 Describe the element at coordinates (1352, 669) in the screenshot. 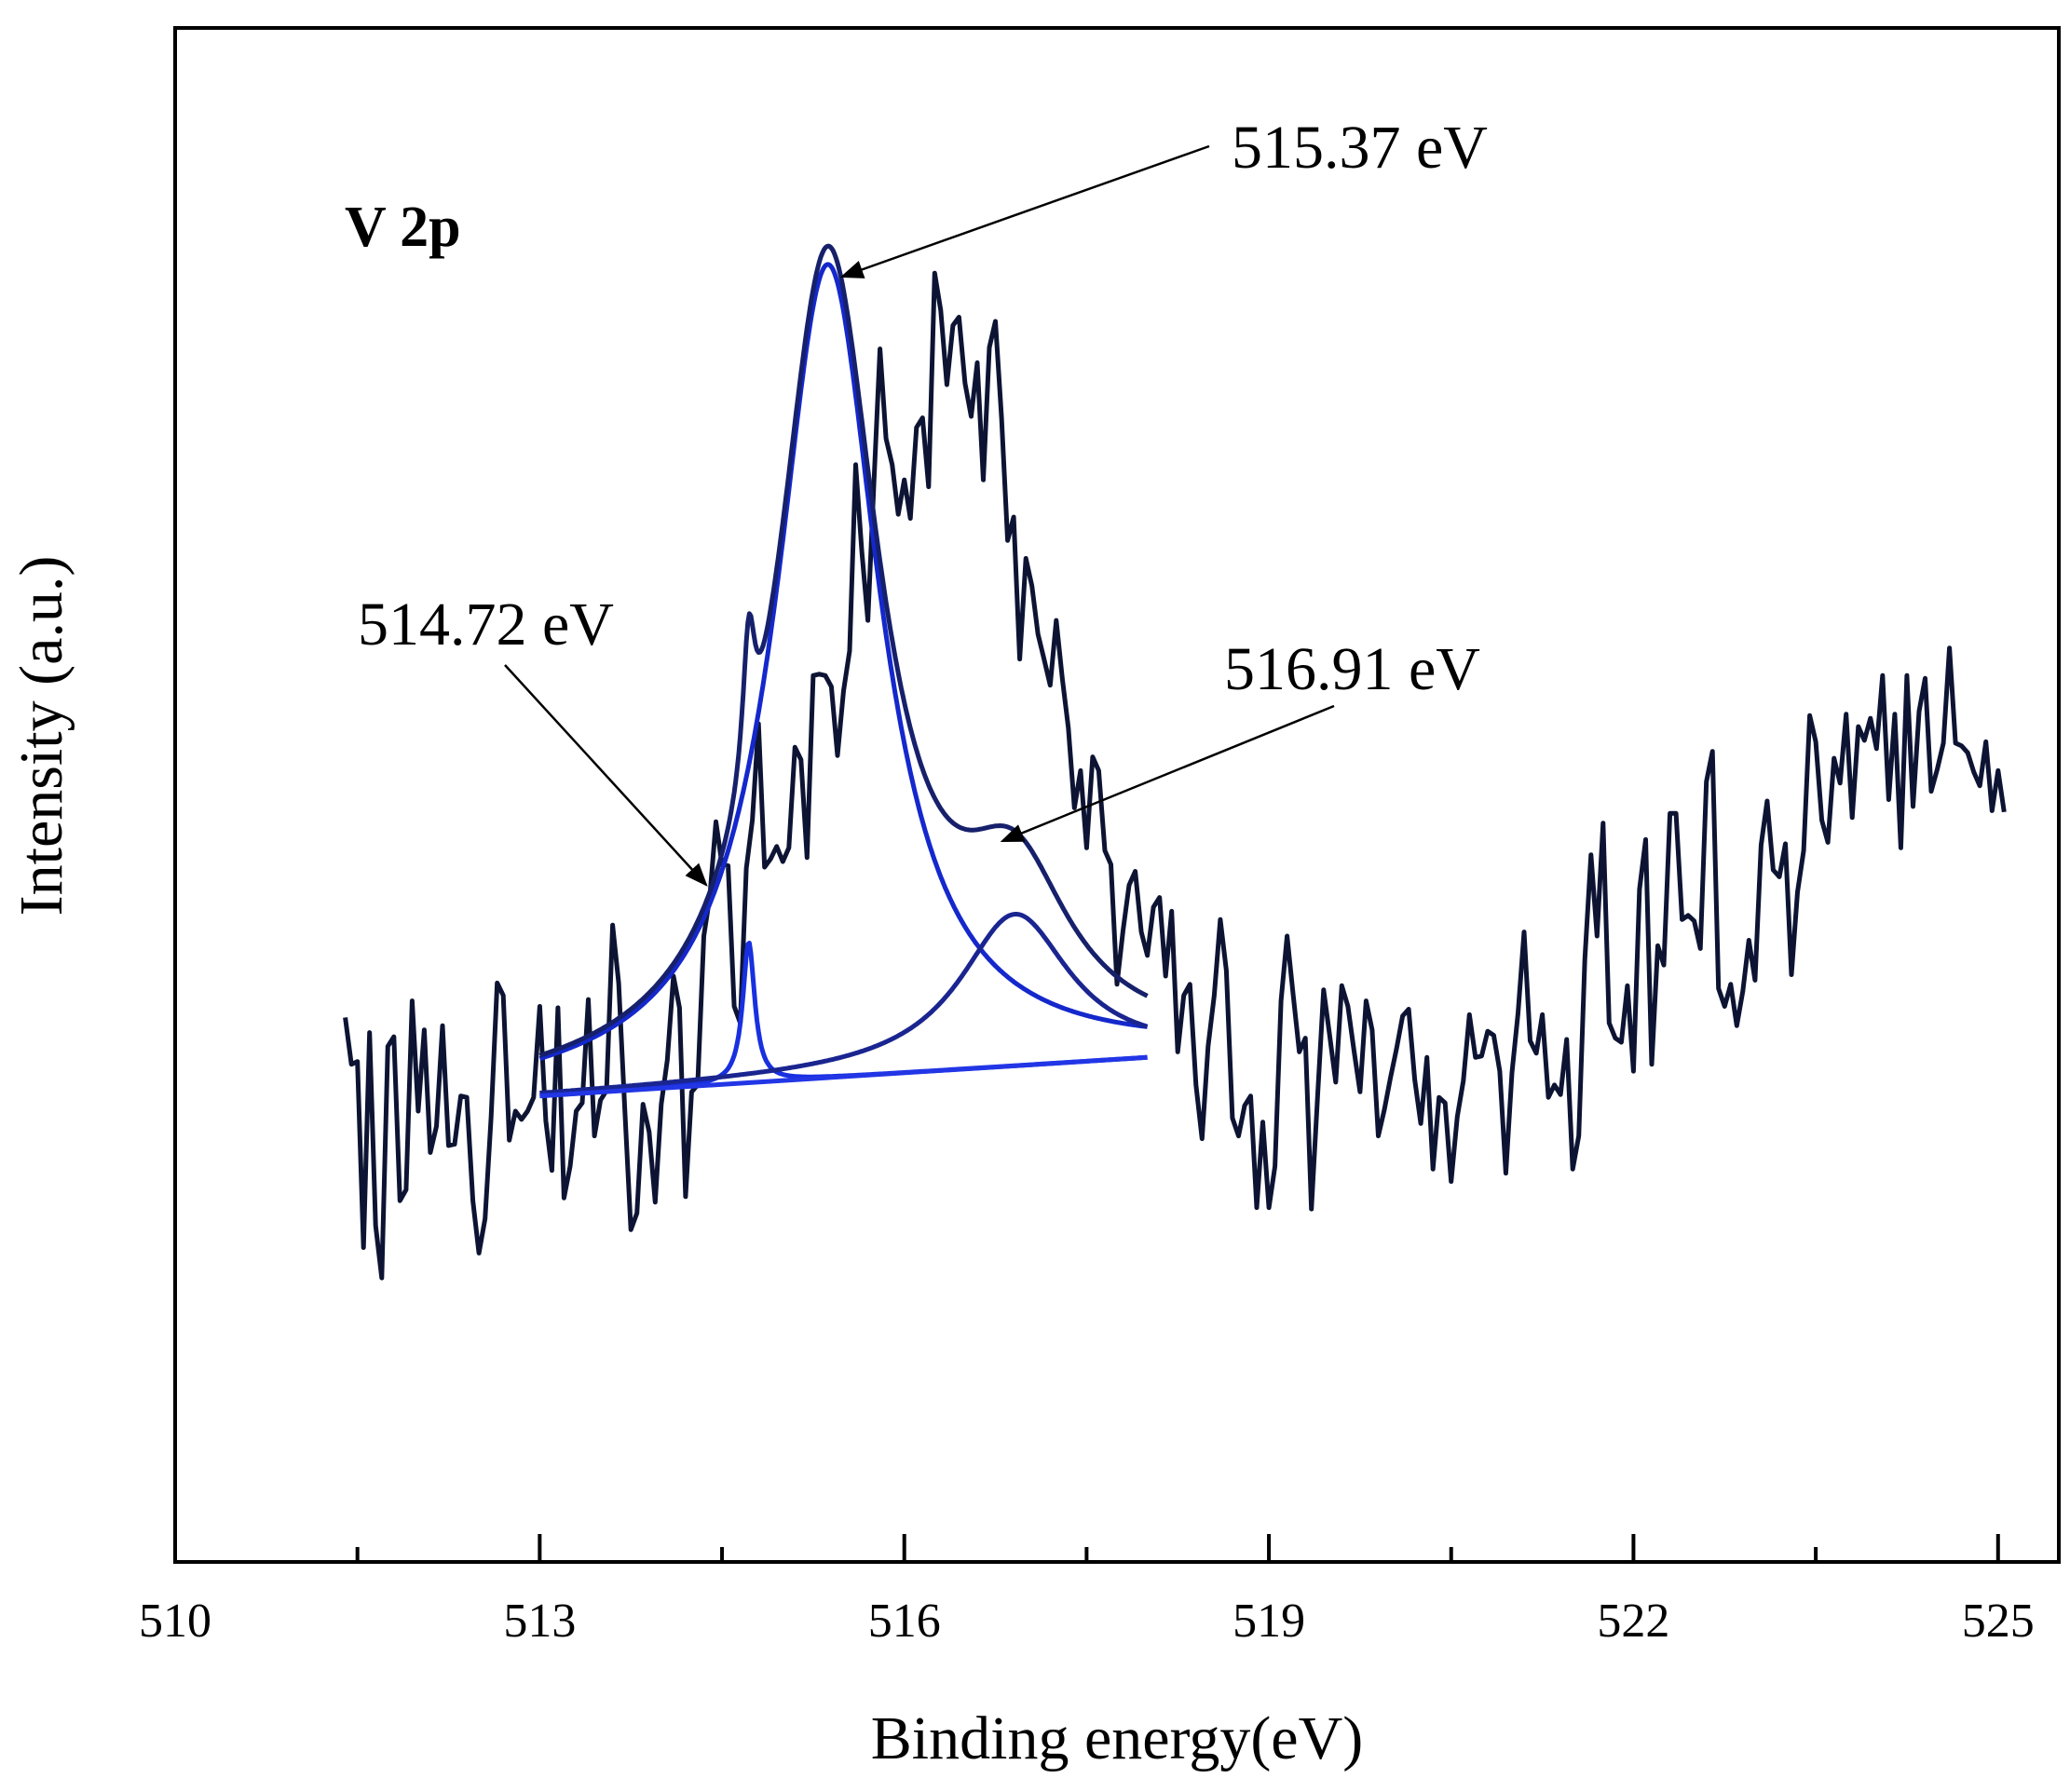

I see `annotation-516-91: 516.91 eV` at that location.